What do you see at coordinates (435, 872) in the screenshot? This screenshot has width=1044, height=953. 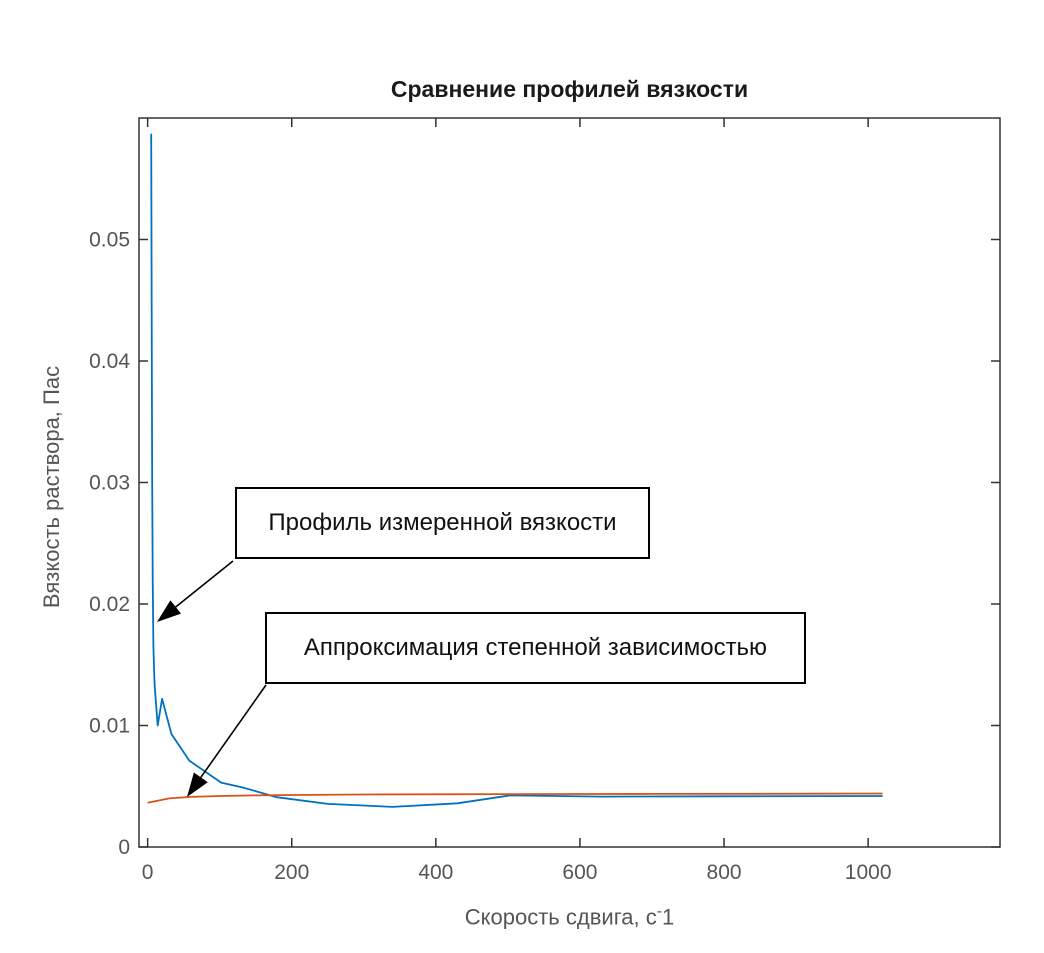 I see `x-tick-label: 400` at bounding box center [435, 872].